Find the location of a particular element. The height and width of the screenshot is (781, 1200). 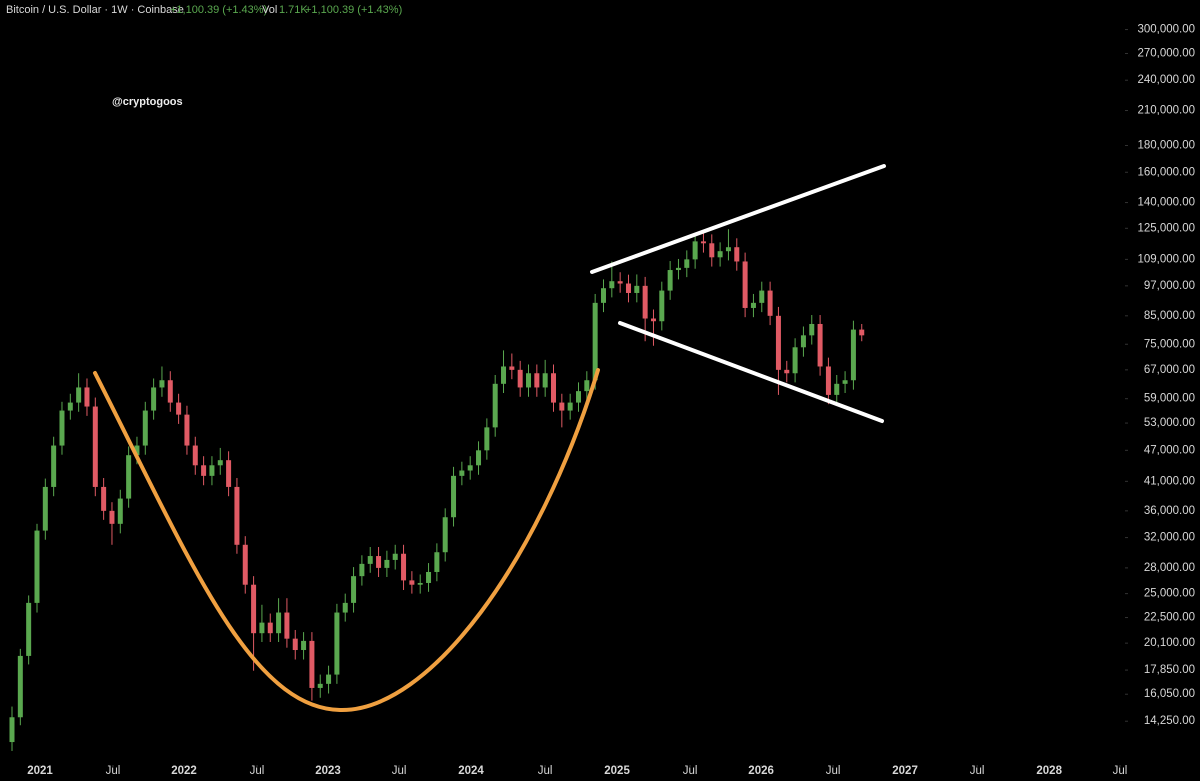

y-tick-label: 270,000.00 is located at coordinates (1166, 54).